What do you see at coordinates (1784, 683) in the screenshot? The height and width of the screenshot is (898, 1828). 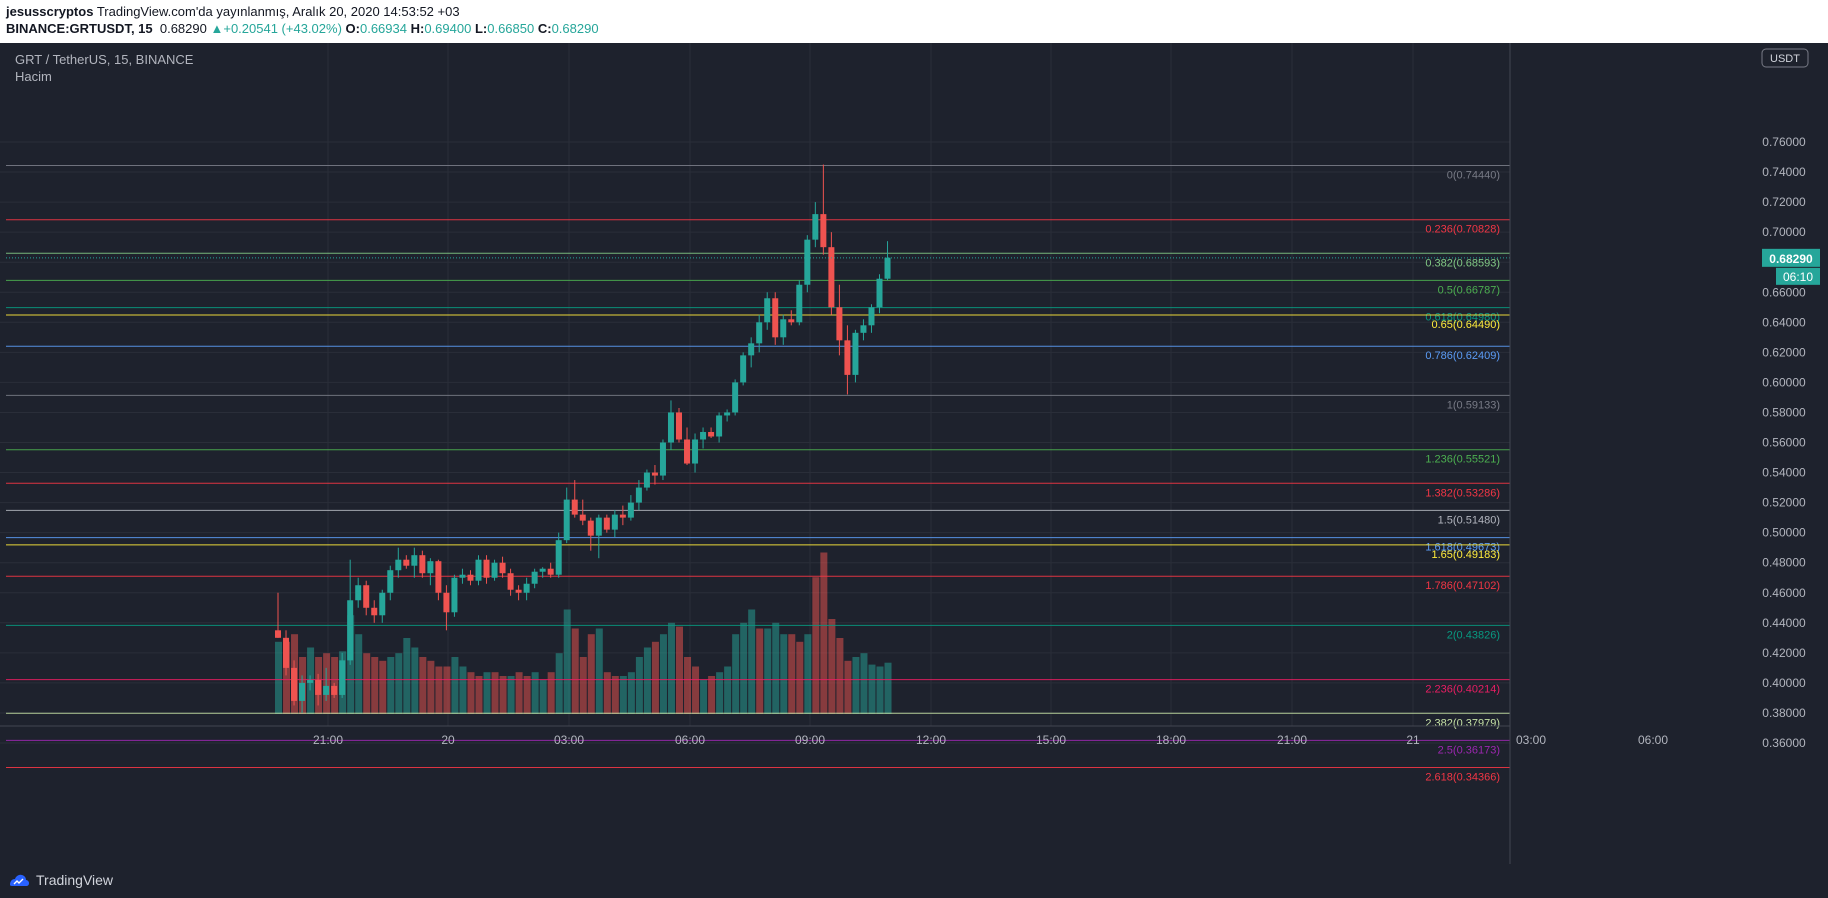 I see `y-tick-label: 0.40000` at bounding box center [1784, 683].